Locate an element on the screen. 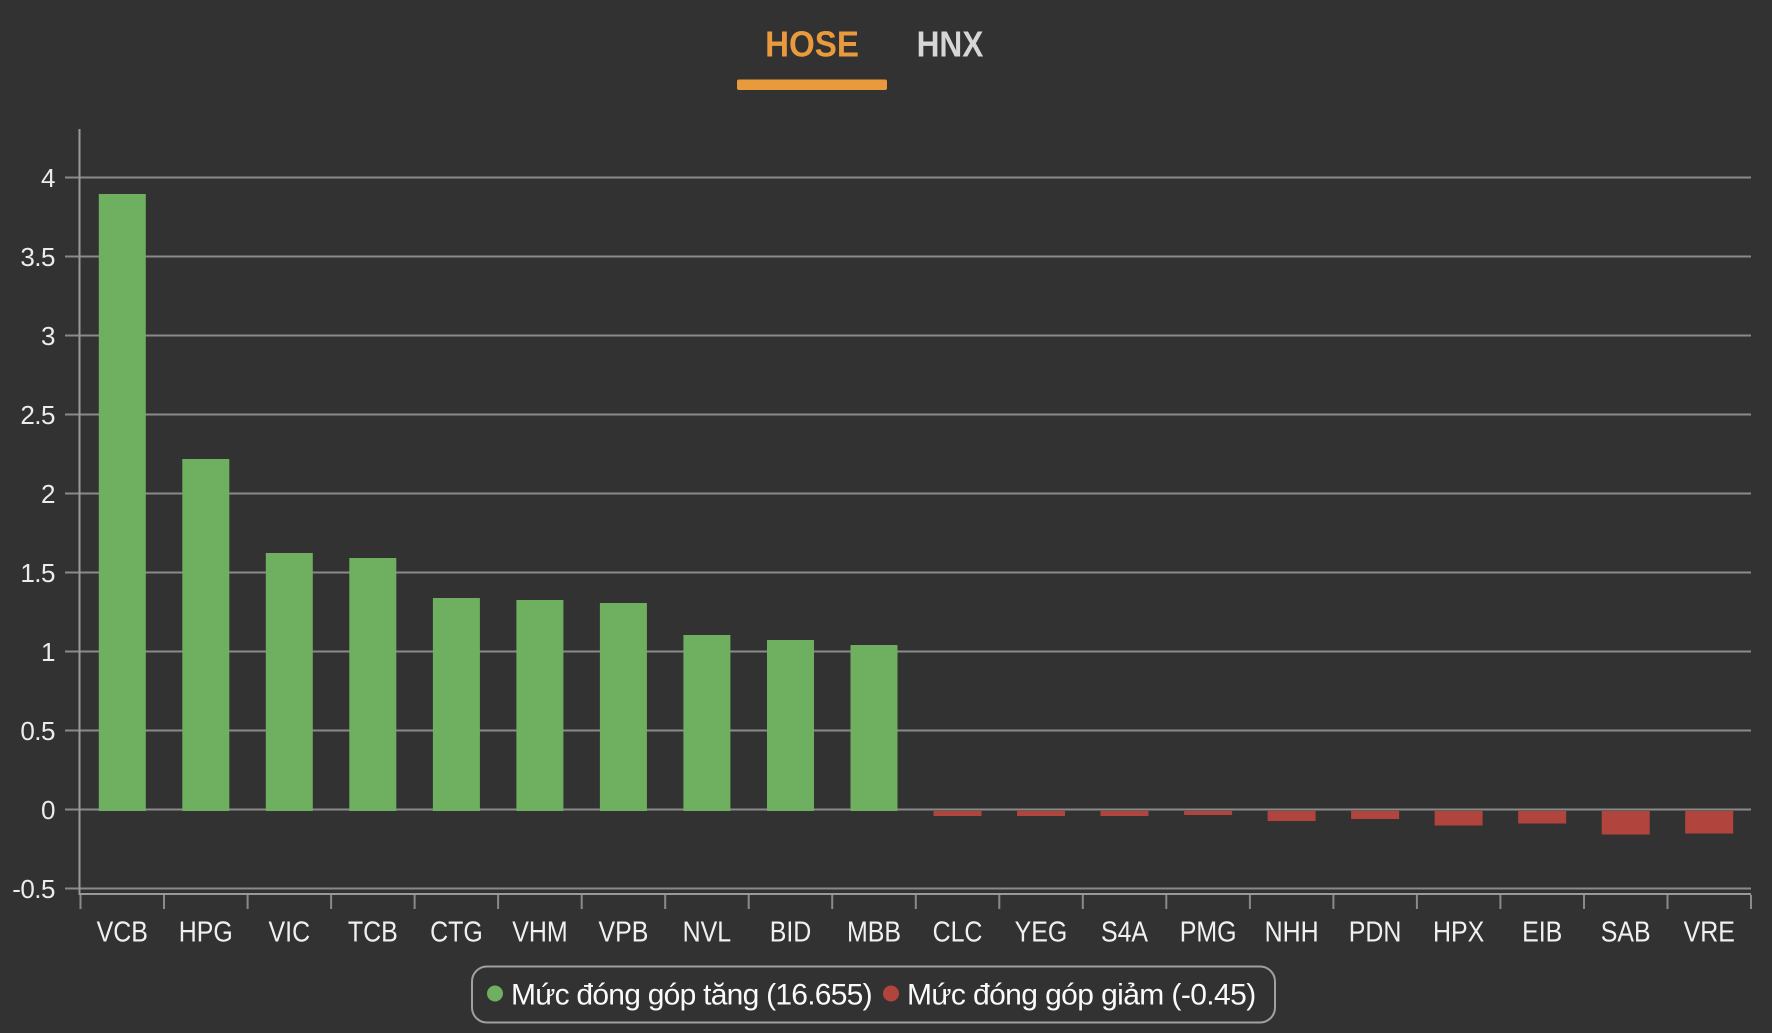 This screenshot has height=1033, width=1772. svg-text: CLC is located at coordinates (958, 932).